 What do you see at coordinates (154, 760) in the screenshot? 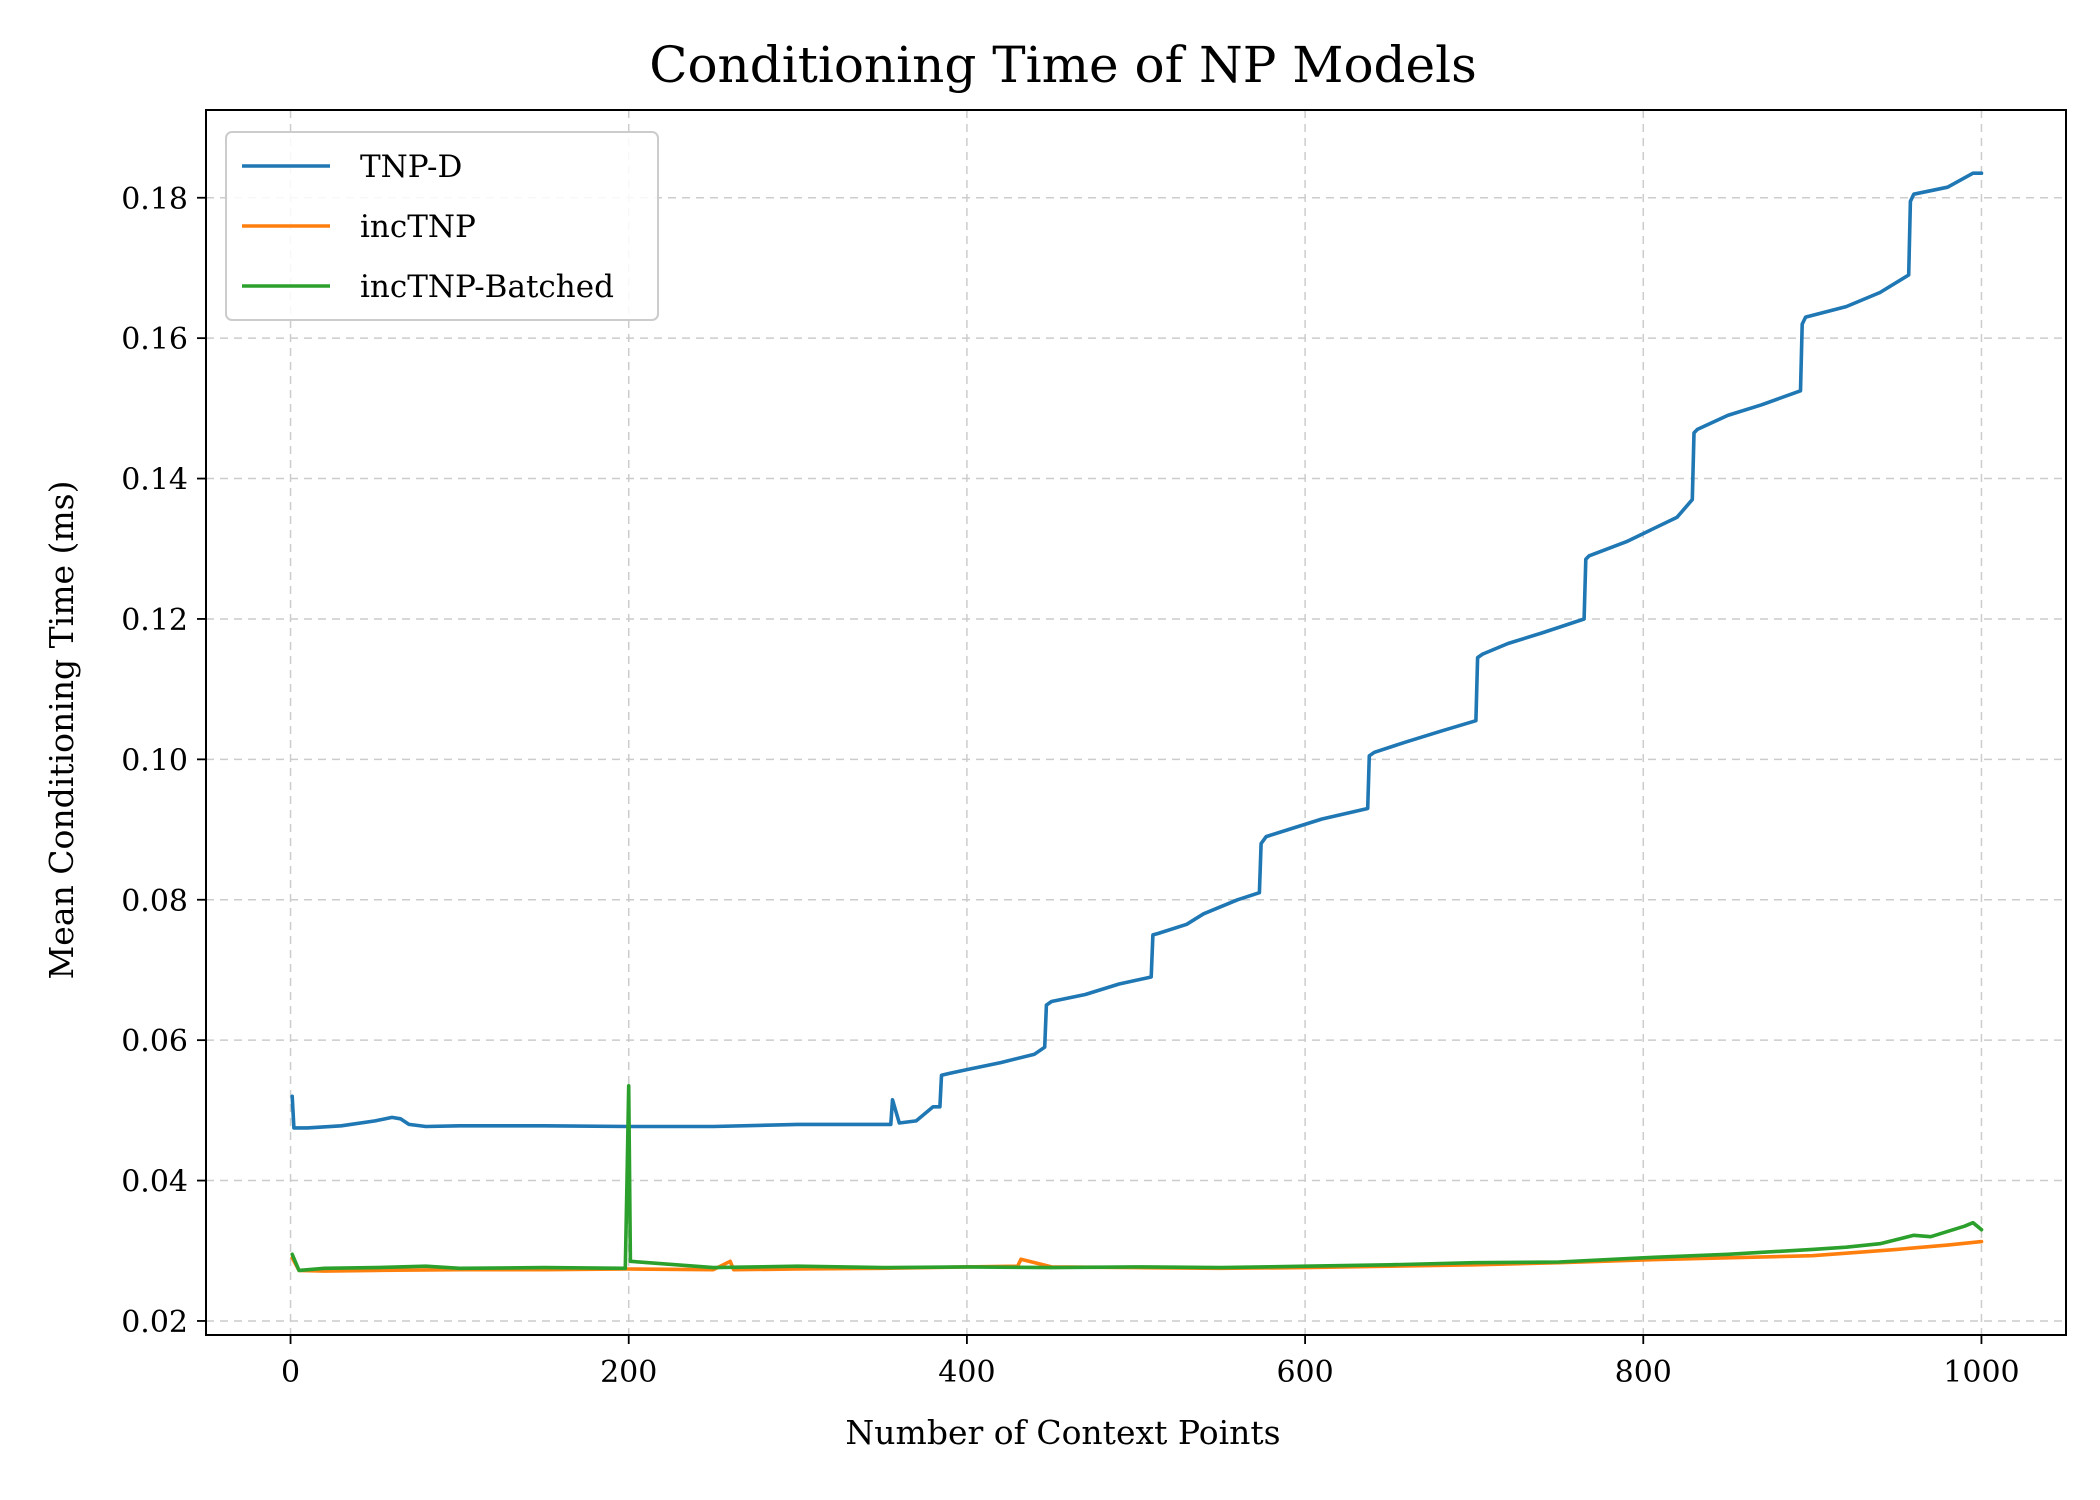
I see `y-tick-label: 0.10` at bounding box center [154, 760].